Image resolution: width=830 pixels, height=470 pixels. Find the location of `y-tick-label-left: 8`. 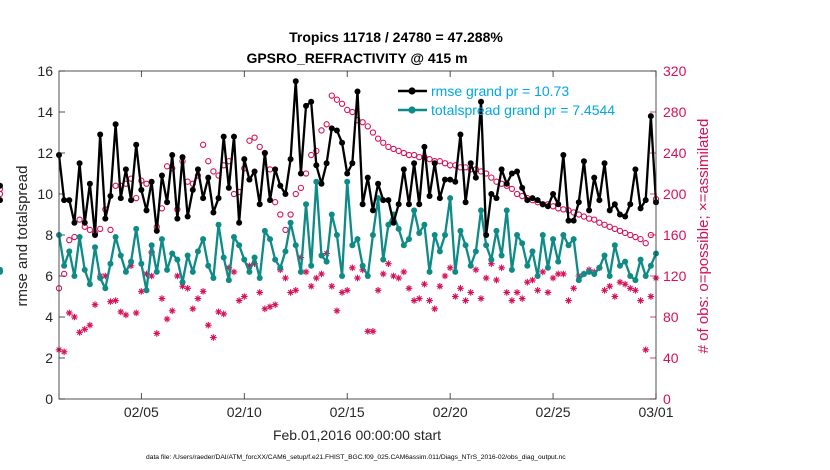

y-tick-label-left: 8 is located at coordinates (49, 235).